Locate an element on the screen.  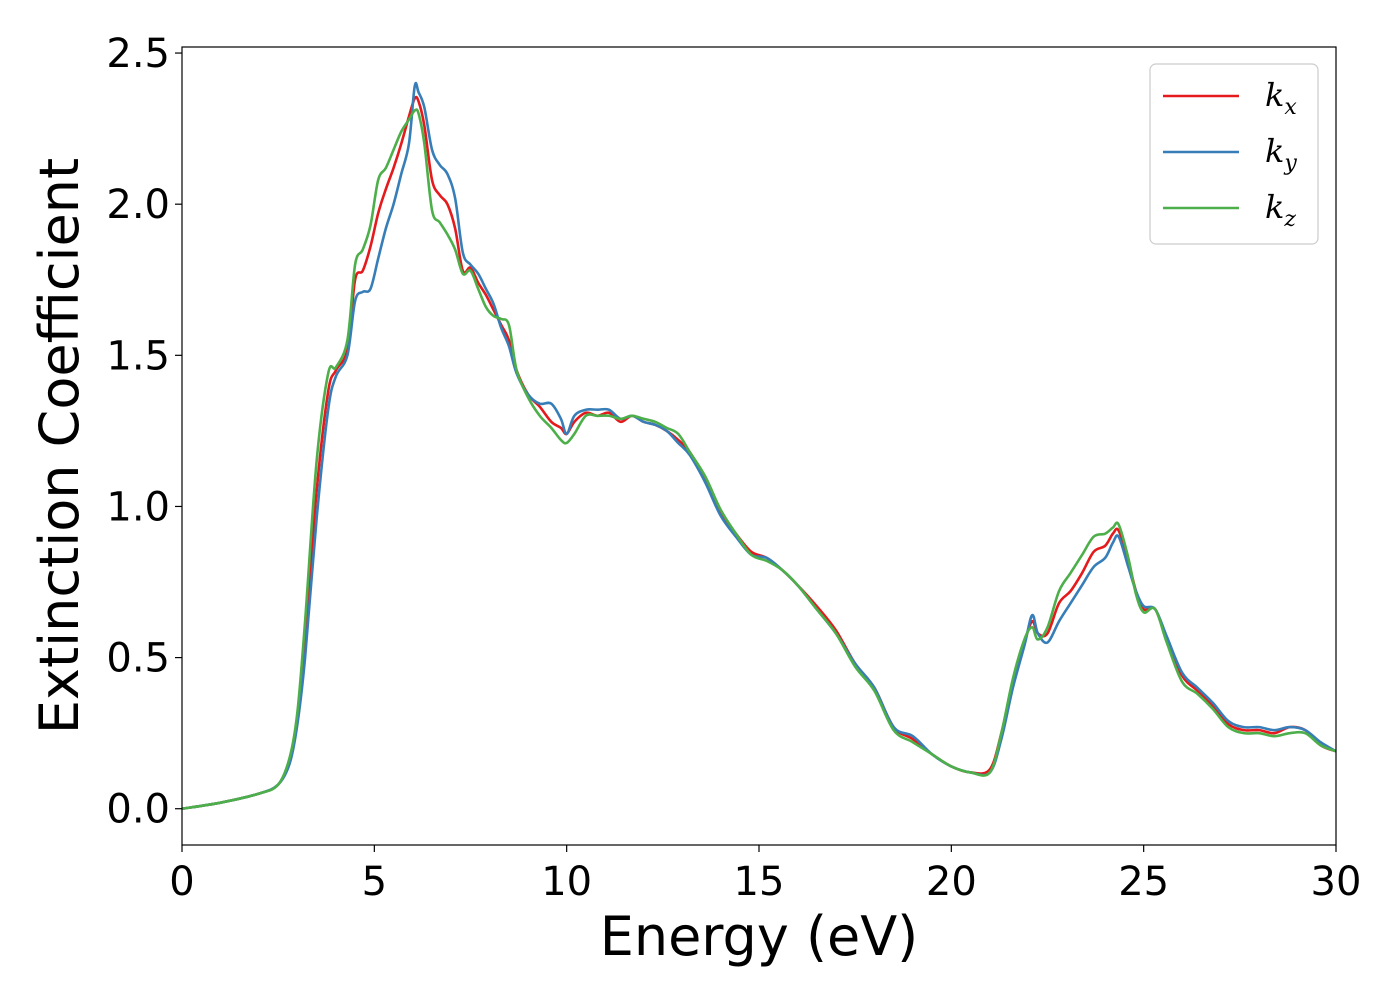
x-tick-label: 5 is located at coordinates (374, 882).